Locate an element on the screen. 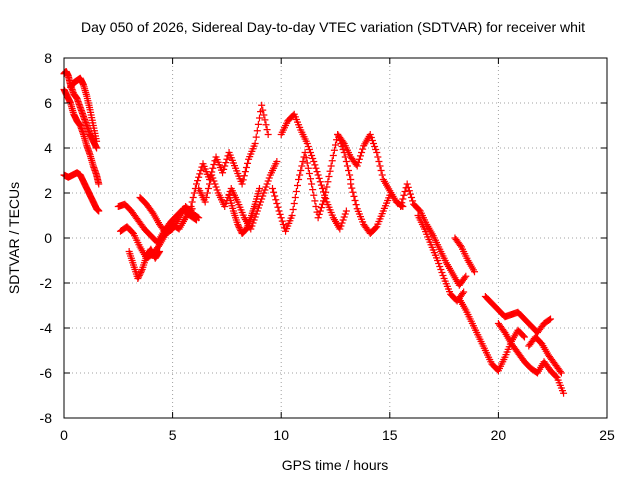 This screenshot has width=640, height=480. y-tick-label: 8 is located at coordinates (48, 58).